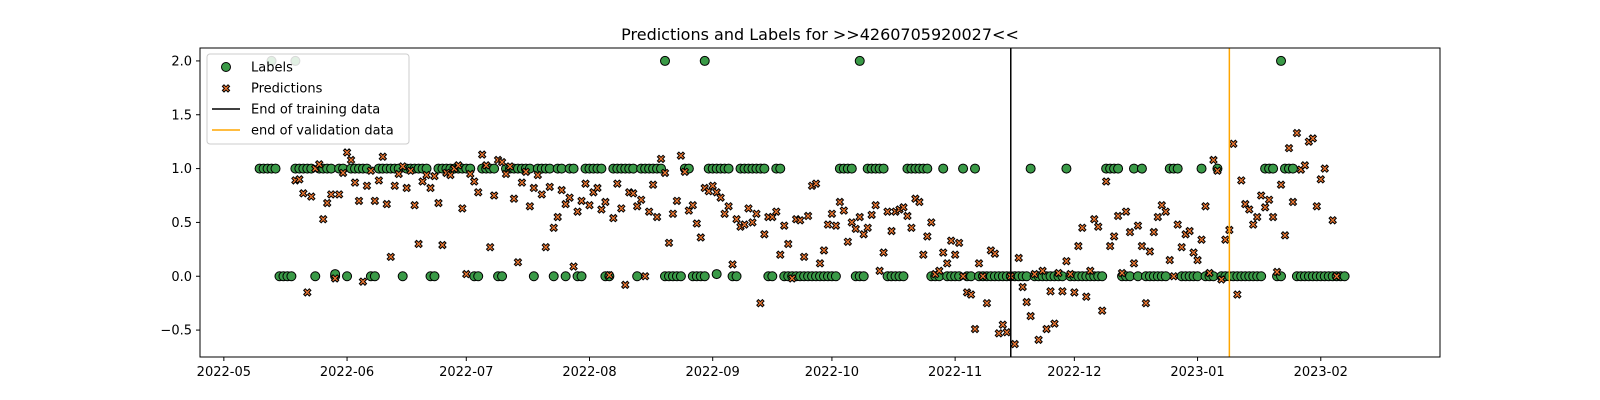 This screenshot has height=400, width=1600. I want to click on x-tick-label: 2022-12, so click(1074, 372).